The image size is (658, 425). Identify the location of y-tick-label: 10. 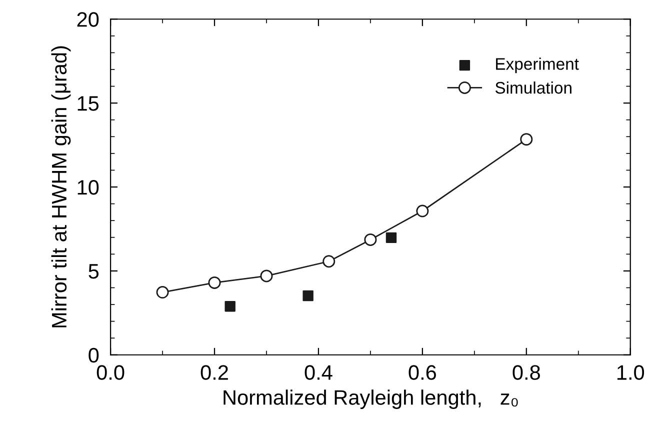
(88, 187).